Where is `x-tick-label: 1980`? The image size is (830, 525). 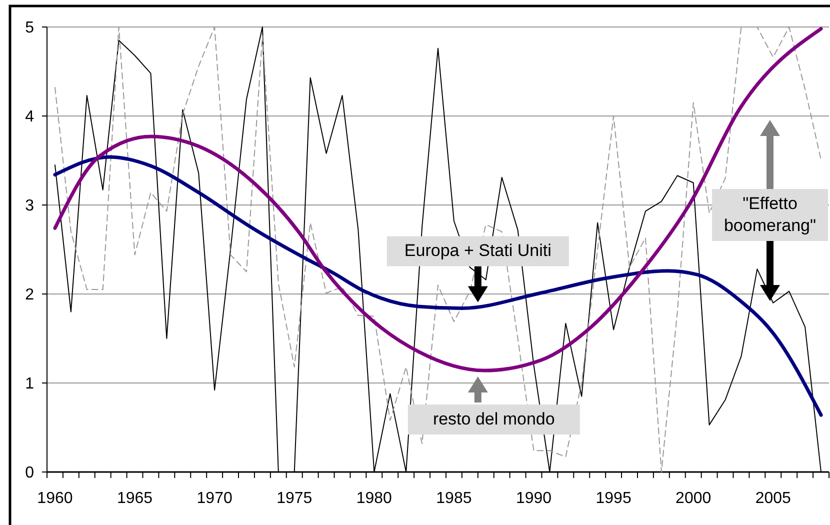 x-tick-label: 1980 is located at coordinates (374, 498).